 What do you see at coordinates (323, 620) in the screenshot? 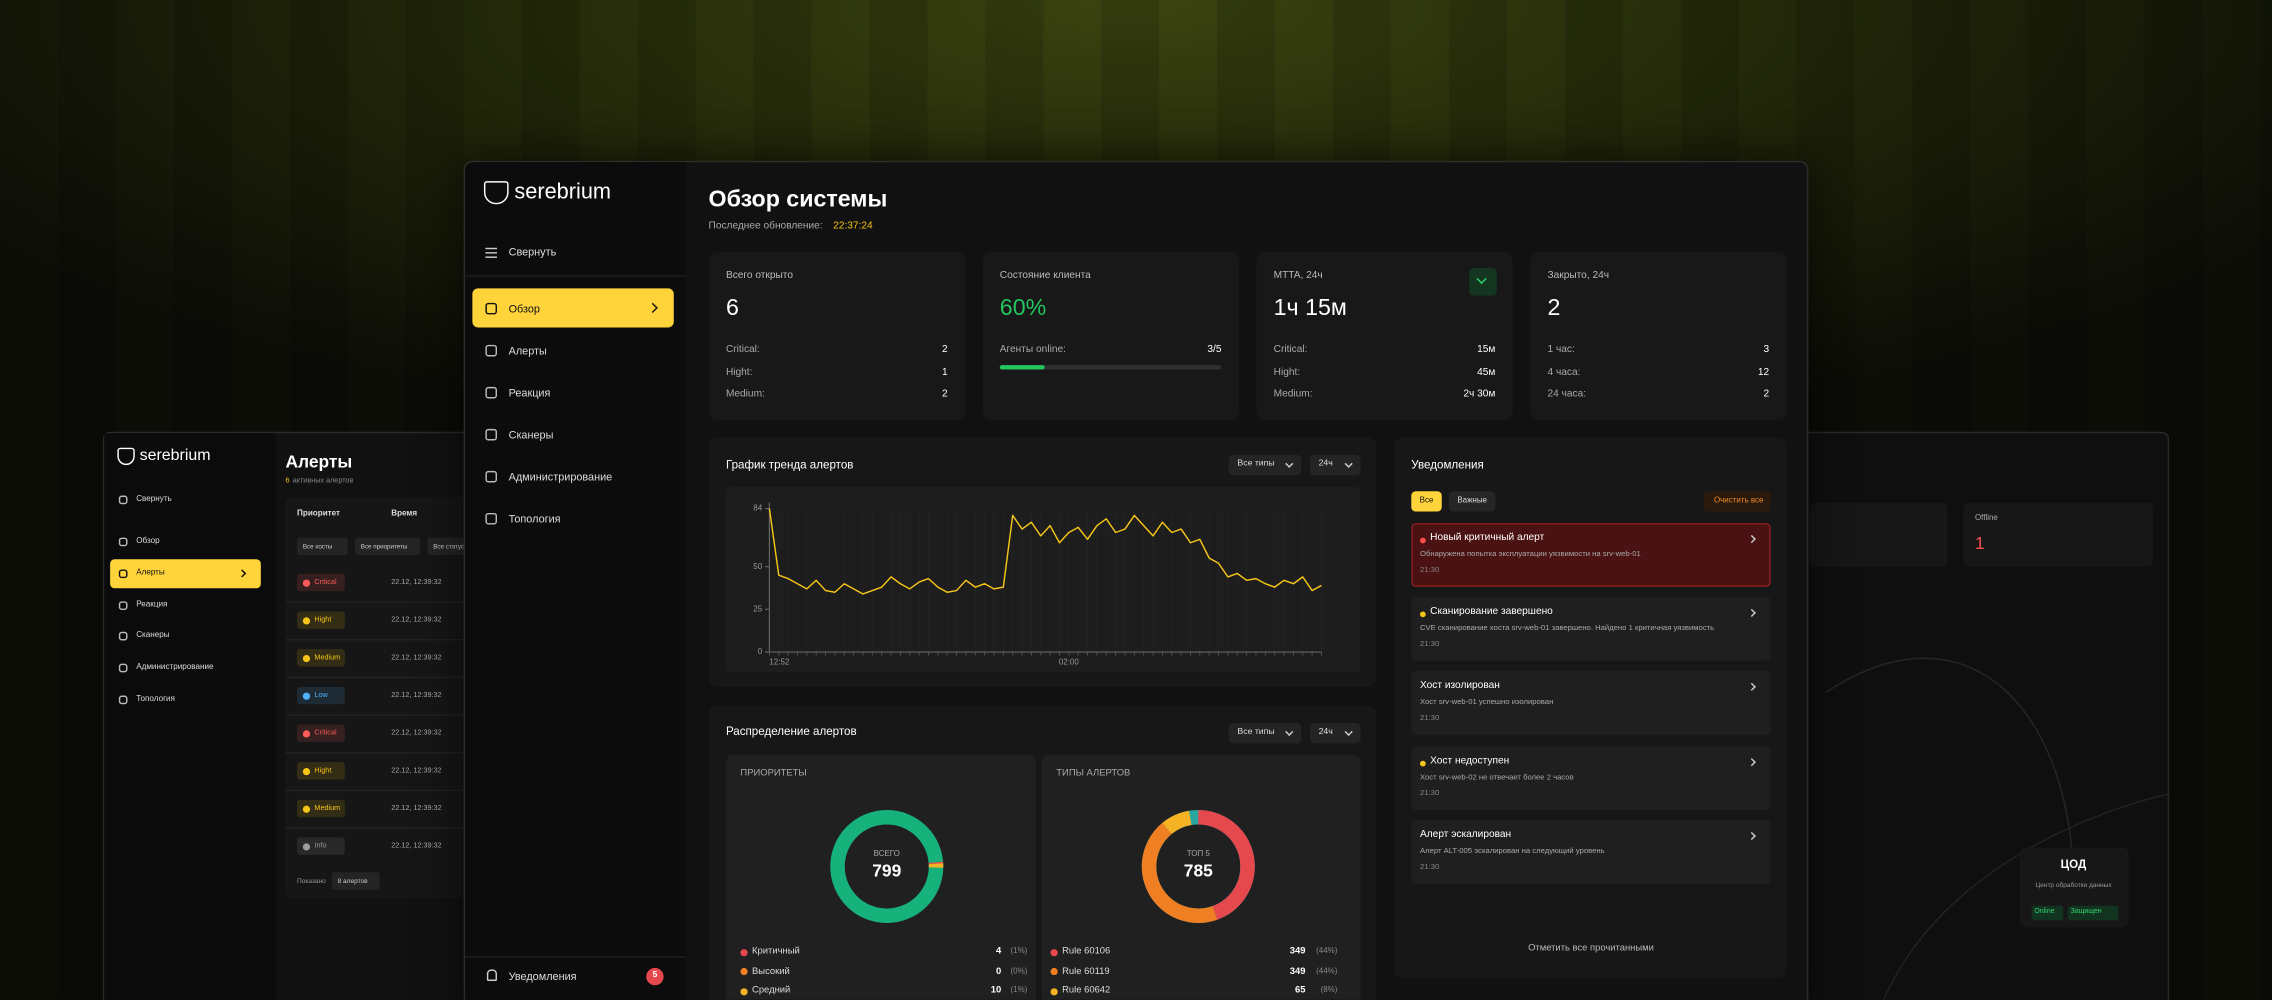
I see `priority-label: Hight` at bounding box center [323, 620].